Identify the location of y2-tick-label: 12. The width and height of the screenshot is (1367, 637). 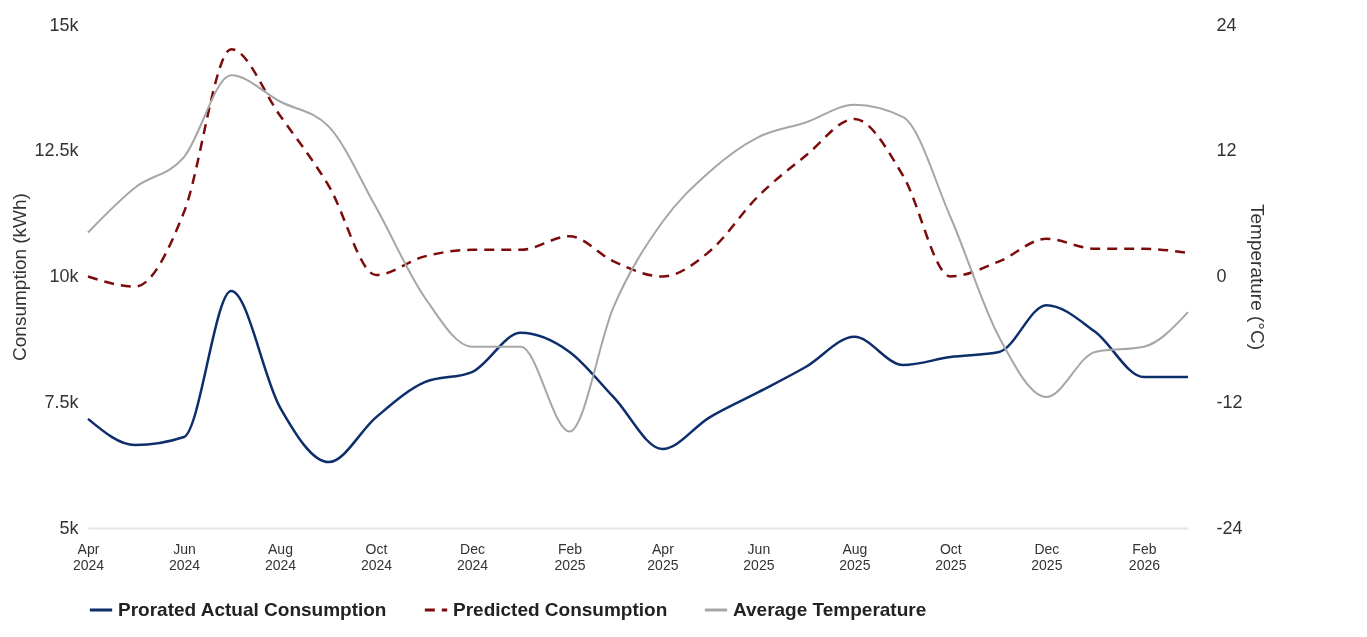
(1226, 150).